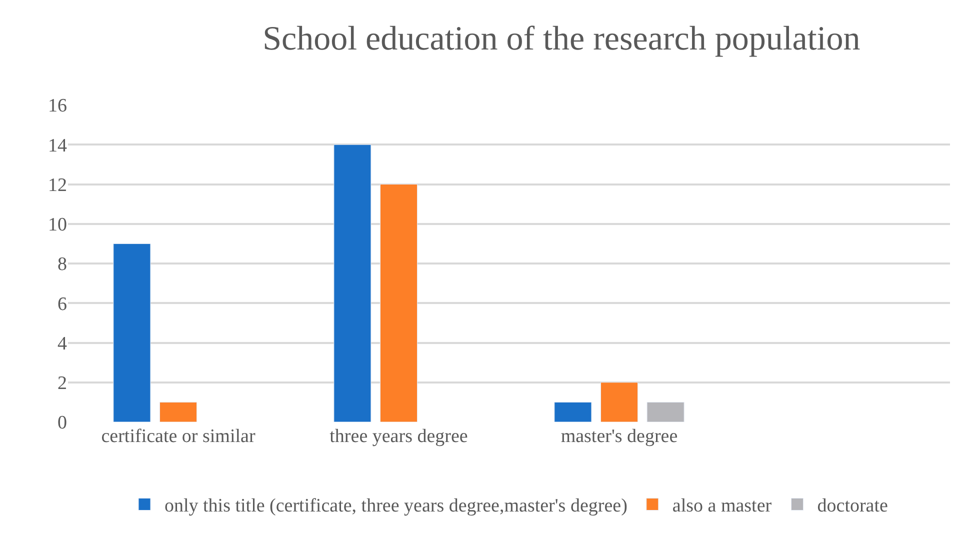 The width and height of the screenshot is (968, 536). I want to click on y-tick-label: 2, so click(62, 383).